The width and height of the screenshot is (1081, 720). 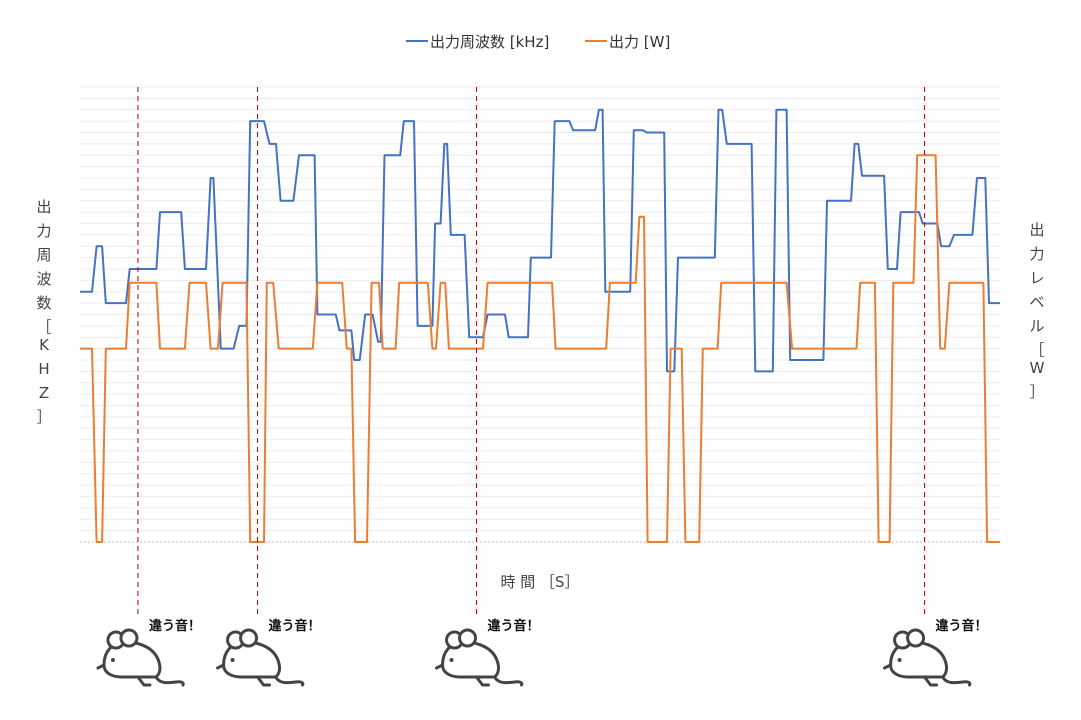 What do you see at coordinates (539, 582) in the screenshot?
I see `x-axis-title: 時 間 ［S］` at bounding box center [539, 582].